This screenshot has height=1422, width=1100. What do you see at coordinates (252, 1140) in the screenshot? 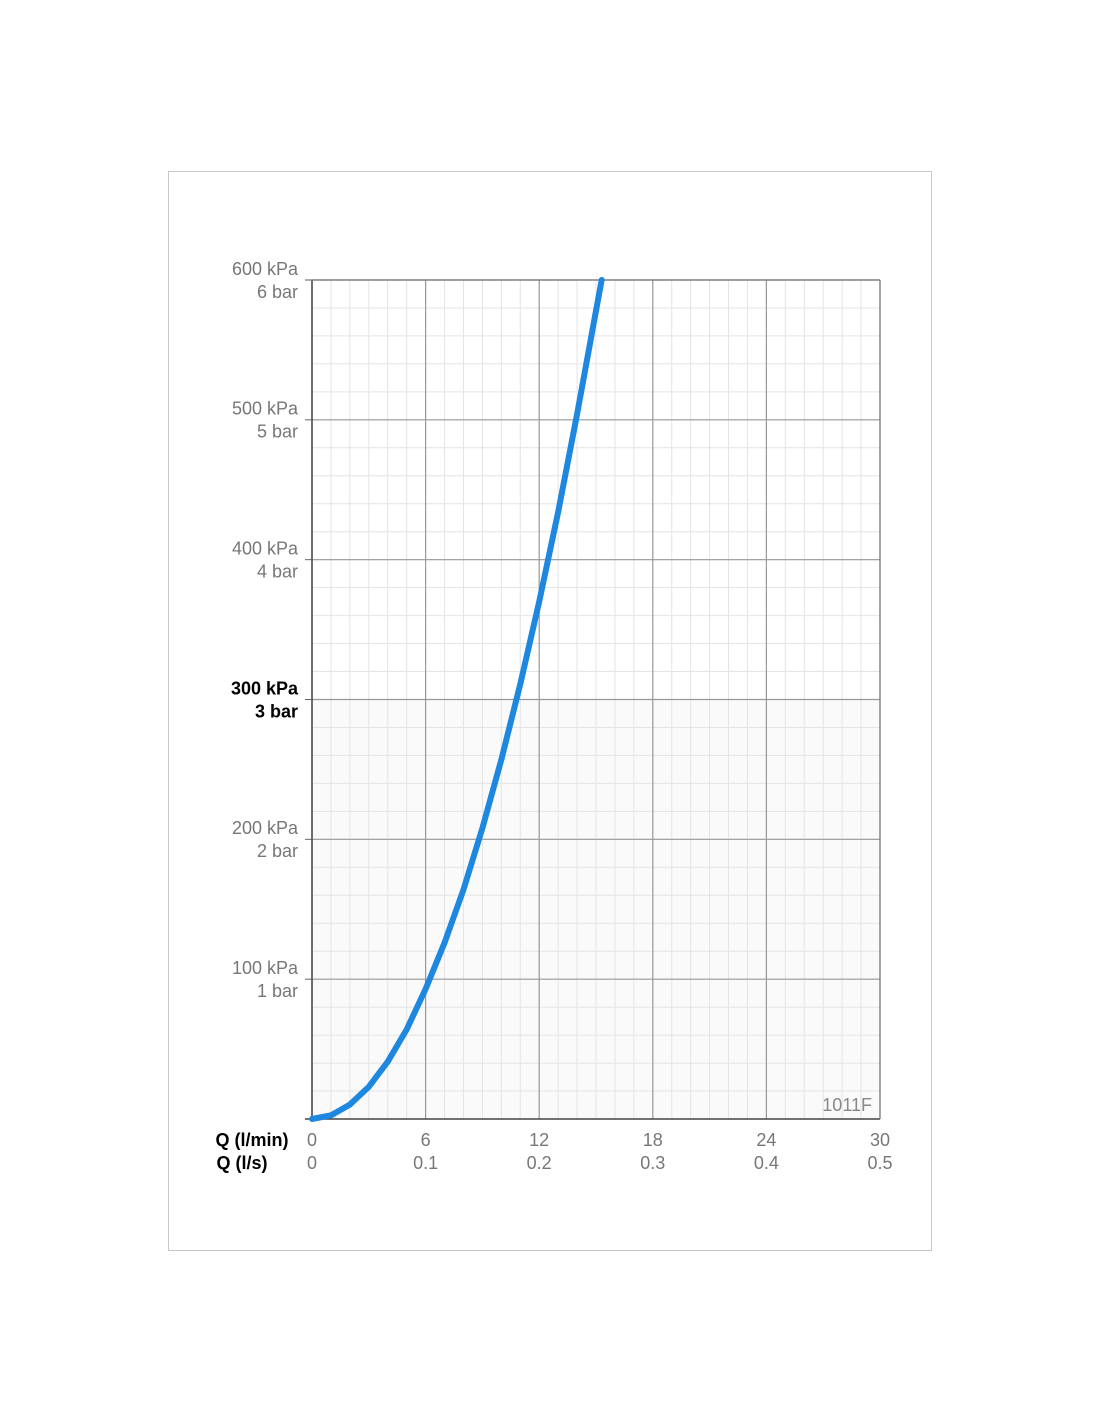
I see `axis-title: Q (l/min)` at bounding box center [252, 1140].